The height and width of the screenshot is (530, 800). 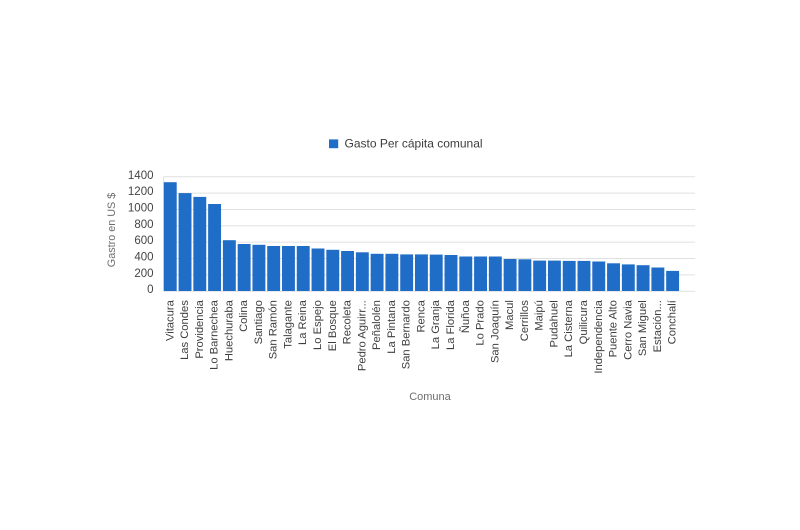 I want to click on svg-text: Las Condes, so click(x=185, y=330).